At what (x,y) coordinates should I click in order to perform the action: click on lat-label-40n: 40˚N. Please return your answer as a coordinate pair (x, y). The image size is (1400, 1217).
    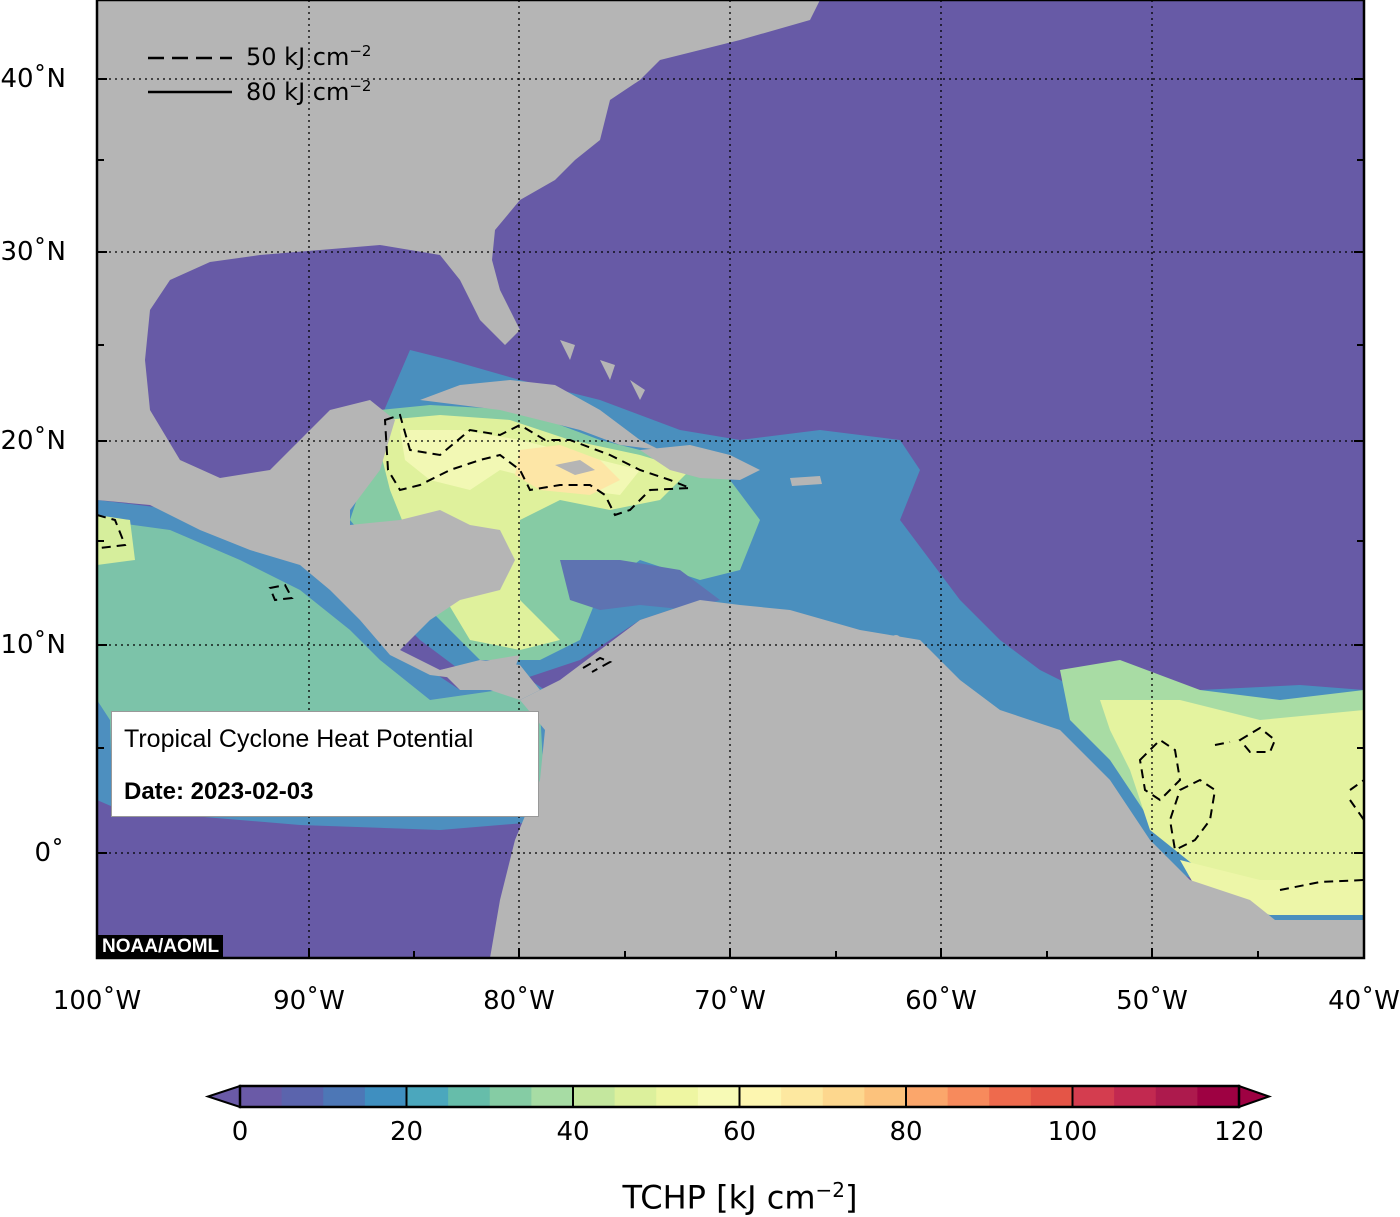
    Looking at the image, I should click on (33, 79).